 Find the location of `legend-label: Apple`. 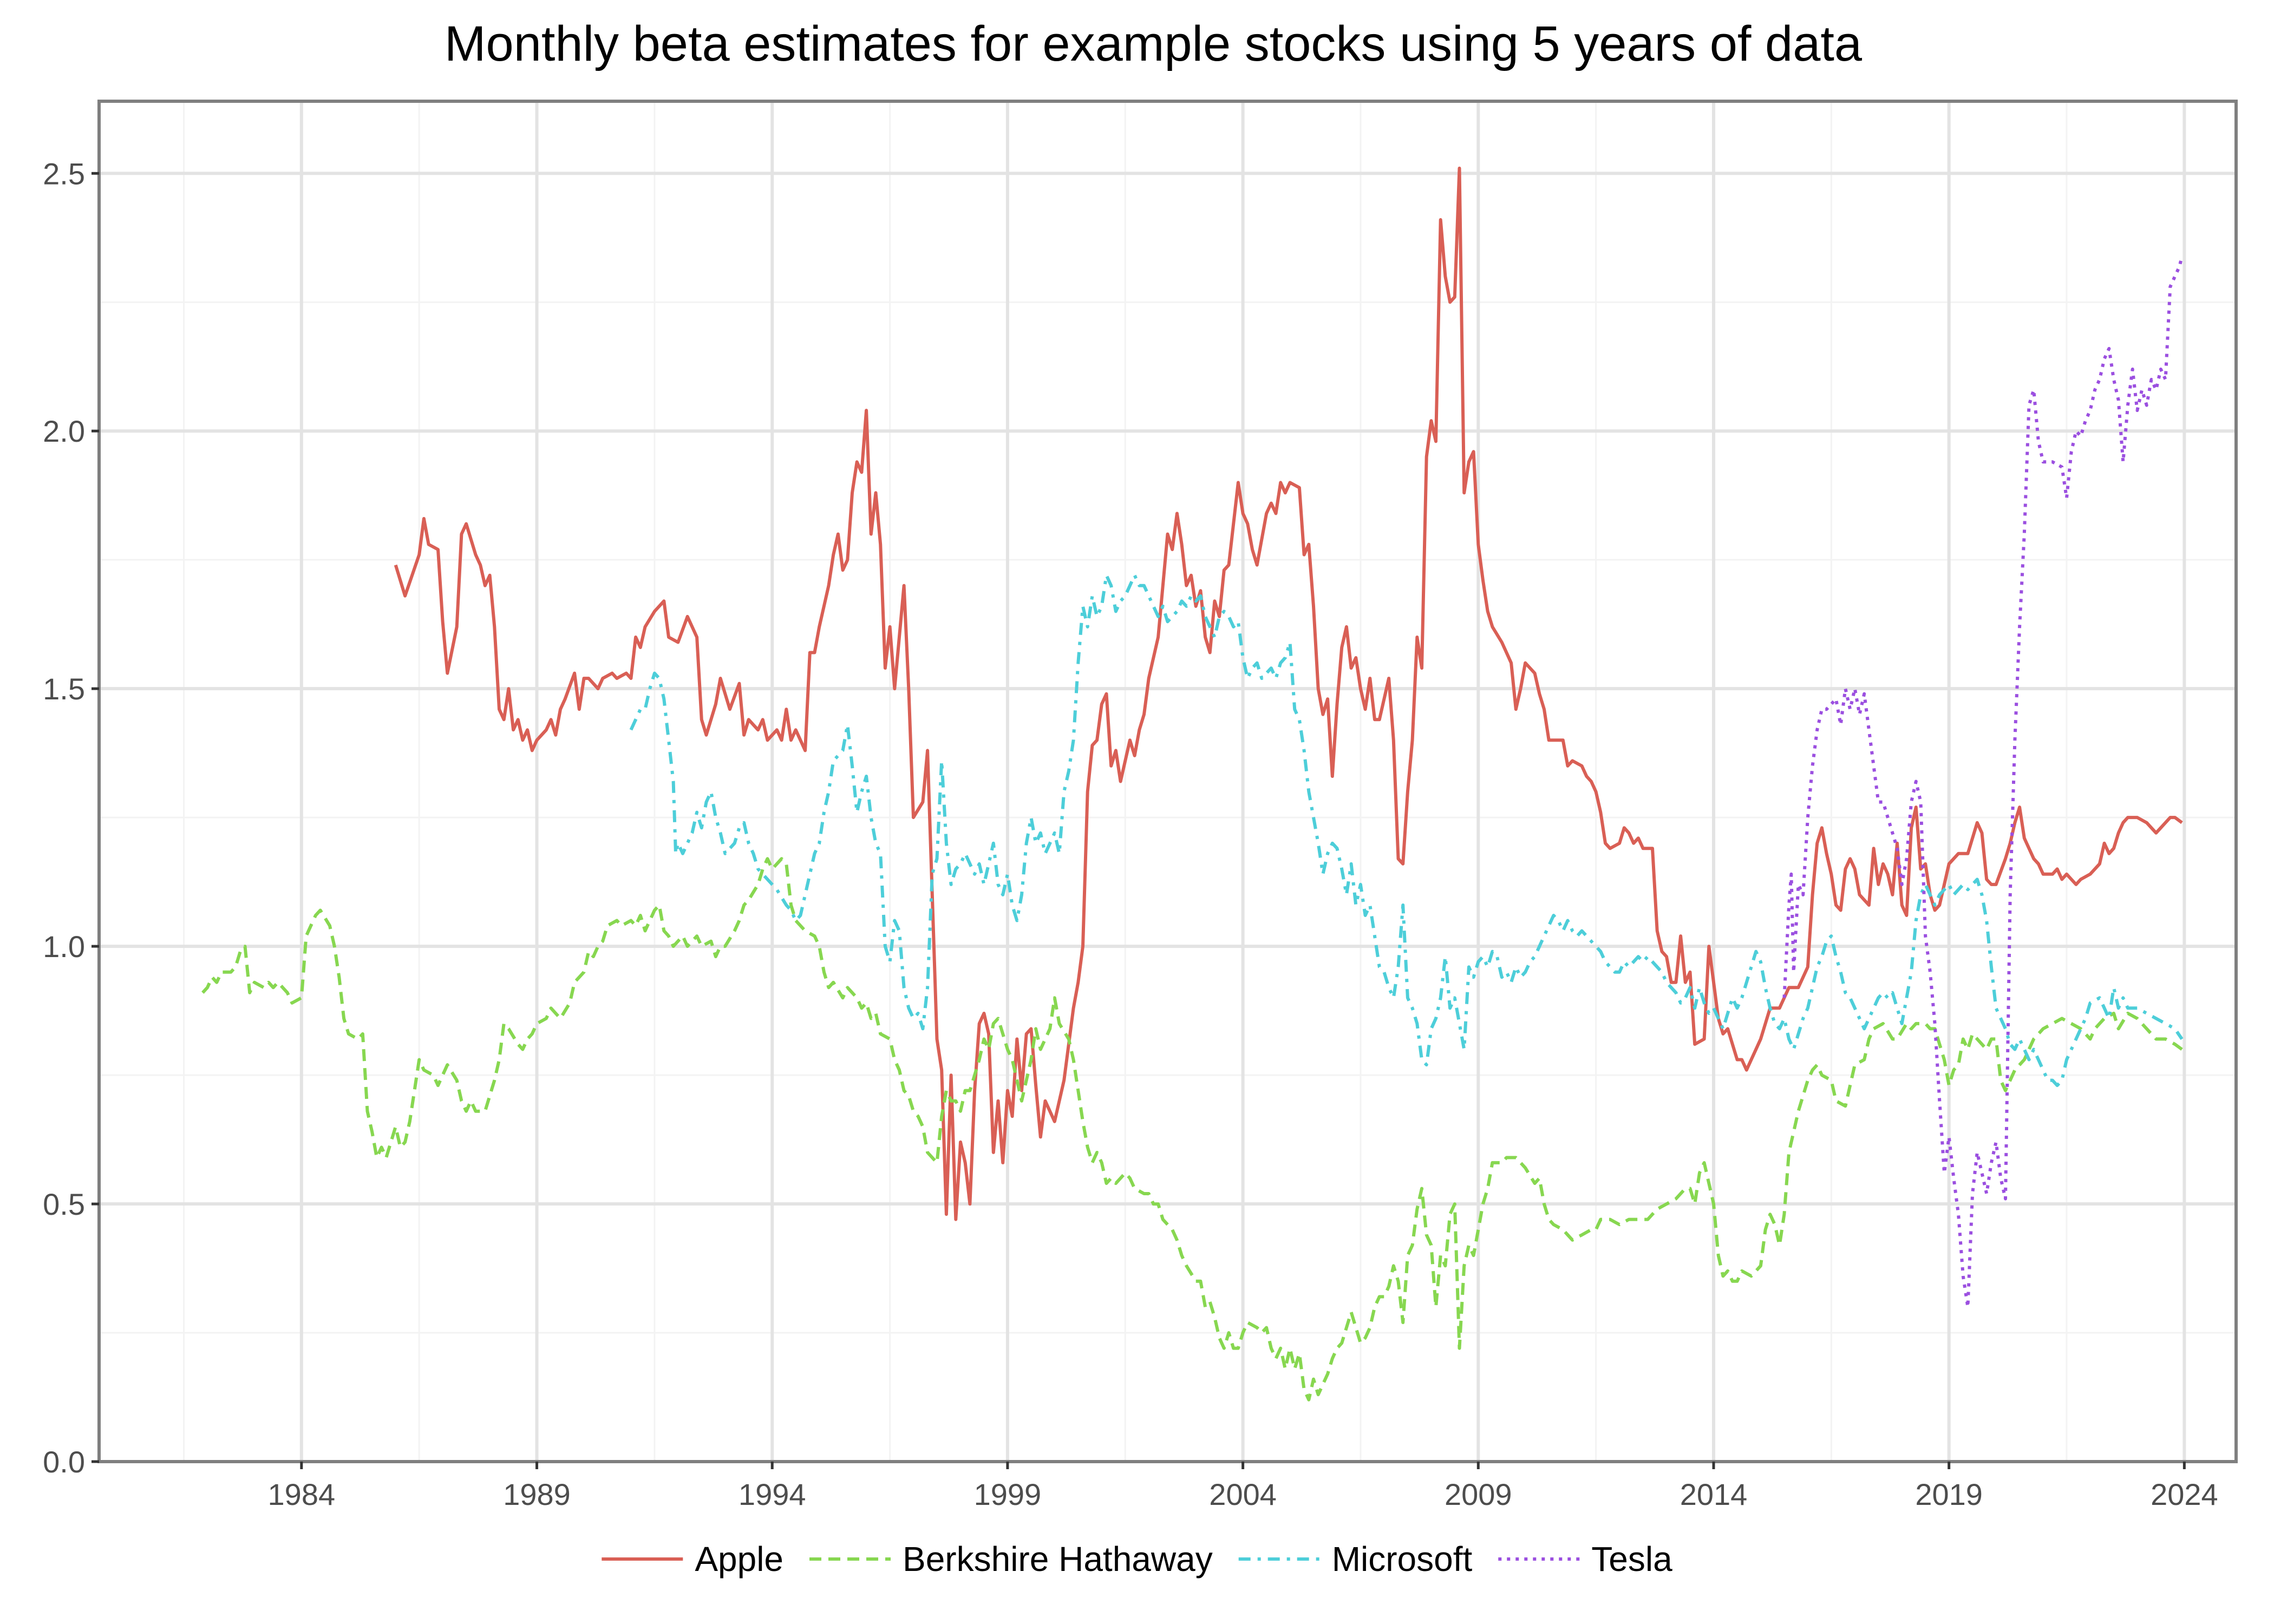

legend-label: Apple is located at coordinates (739, 1560).